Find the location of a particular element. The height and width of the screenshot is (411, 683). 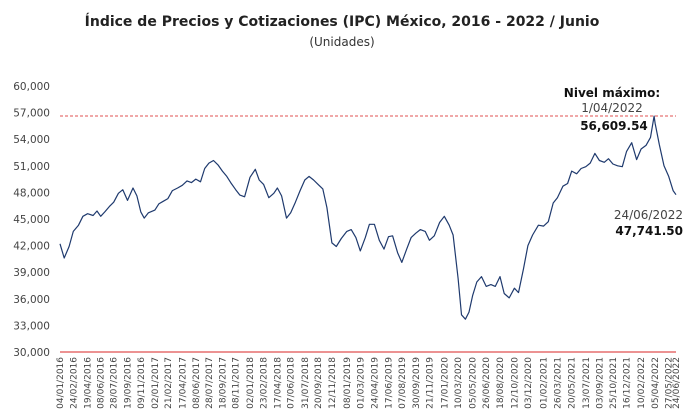

x-tick-label: 19/09/2016 is located at coordinates (129, 383).